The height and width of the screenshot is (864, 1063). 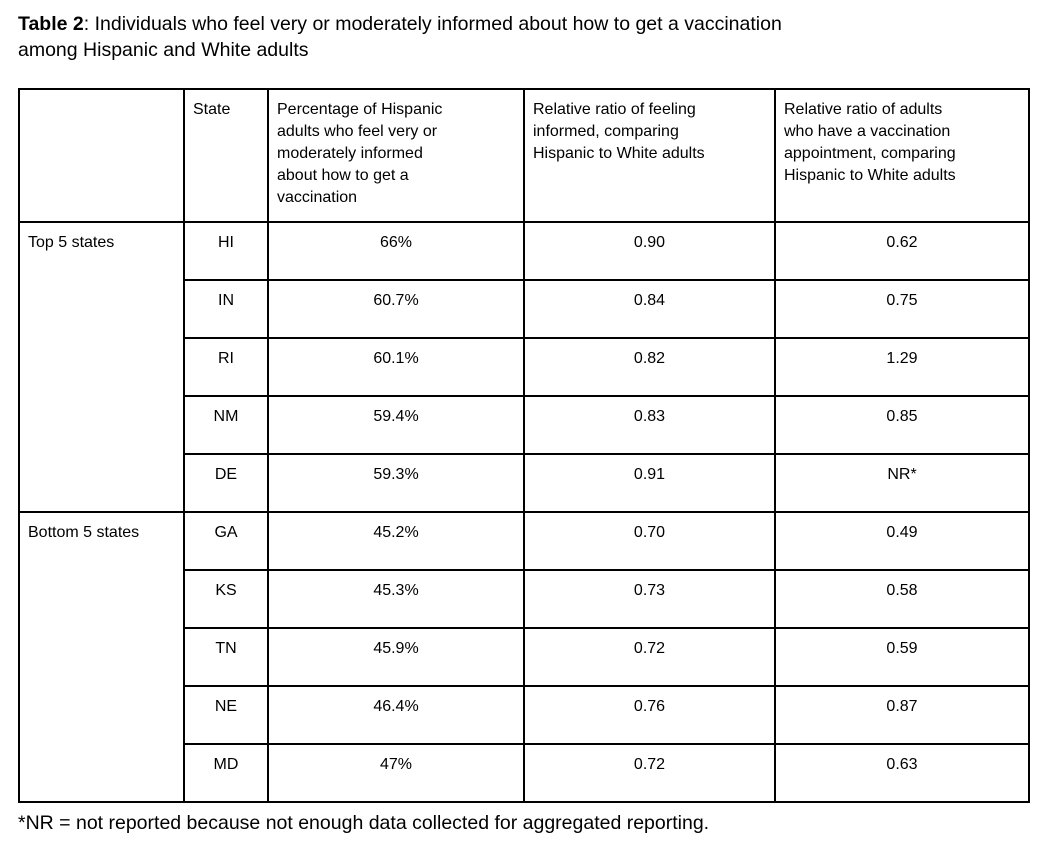 I want to click on cell-ratio-appointment: 0.59, so click(x=902, y=657).